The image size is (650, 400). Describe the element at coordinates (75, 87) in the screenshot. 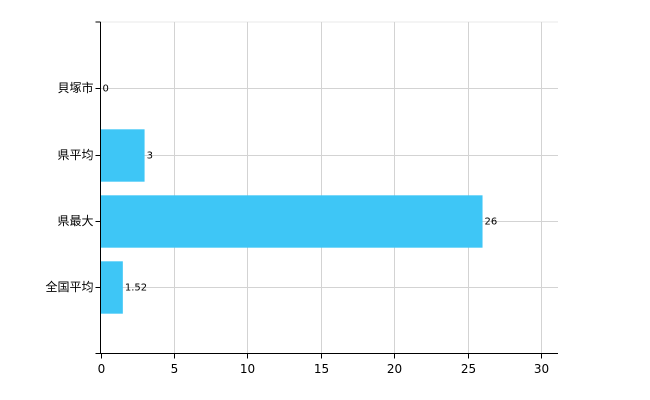

I see `y-tick-label: 貝塚市` at that location.